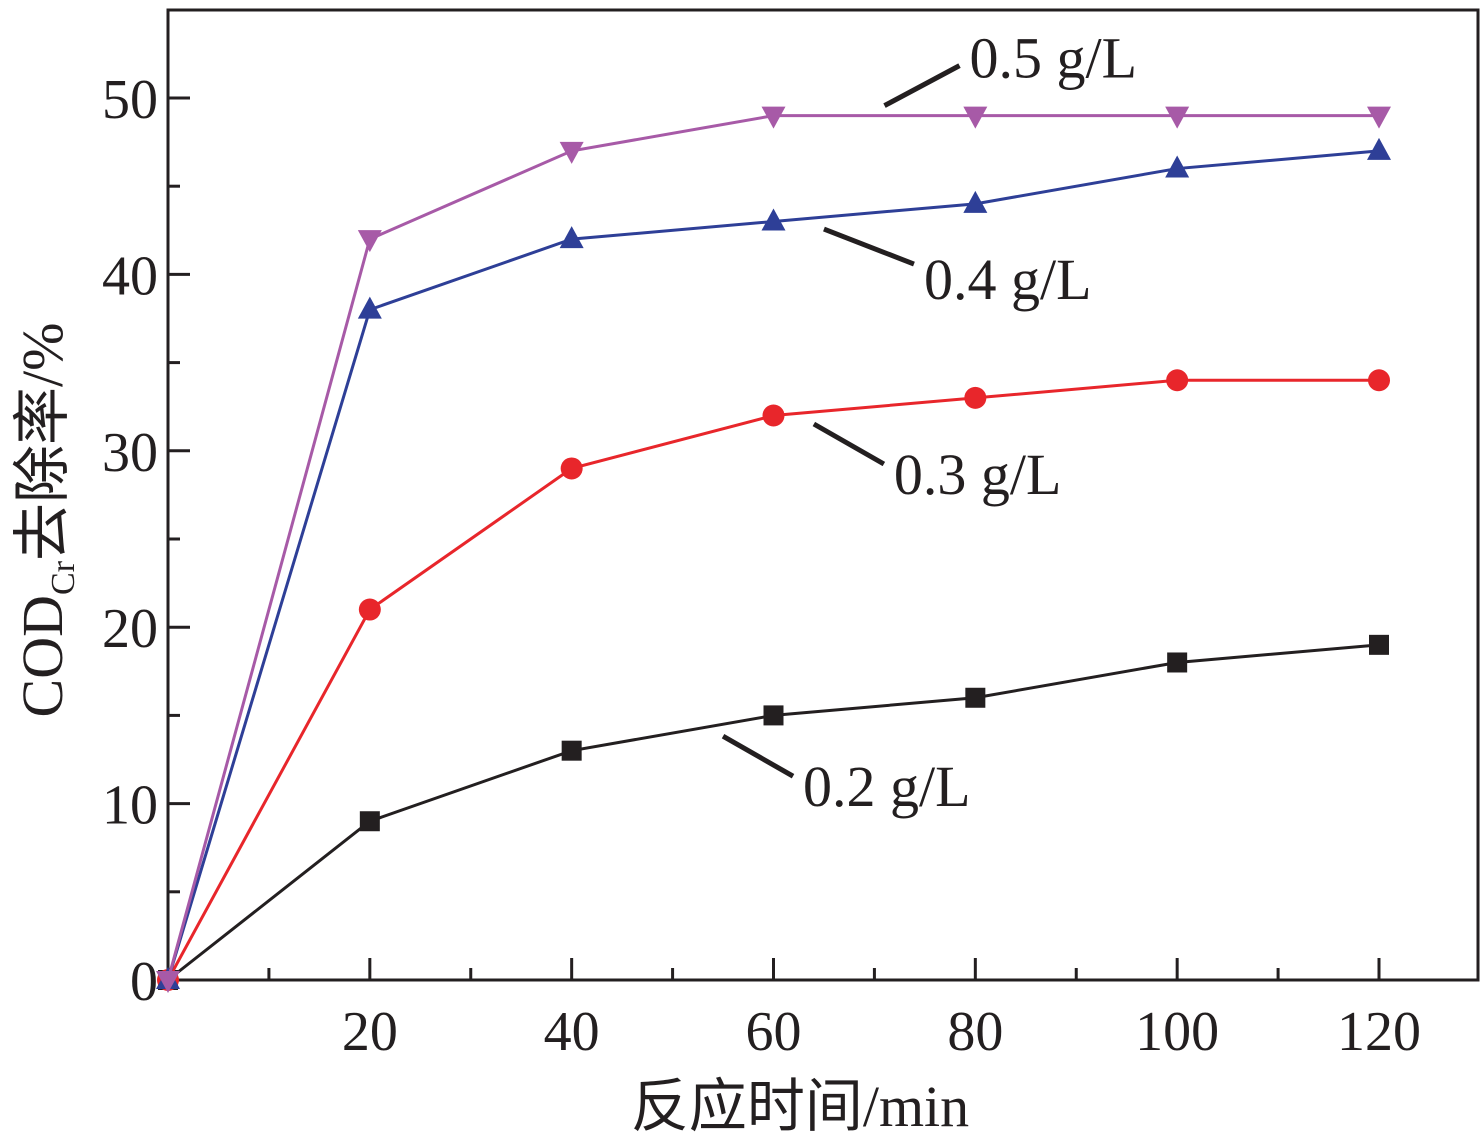  What do you see at coordinates (1177, 1032) in the screenshot?
I see `x-tick-label: 100` at bounding box center [1177, 1032].